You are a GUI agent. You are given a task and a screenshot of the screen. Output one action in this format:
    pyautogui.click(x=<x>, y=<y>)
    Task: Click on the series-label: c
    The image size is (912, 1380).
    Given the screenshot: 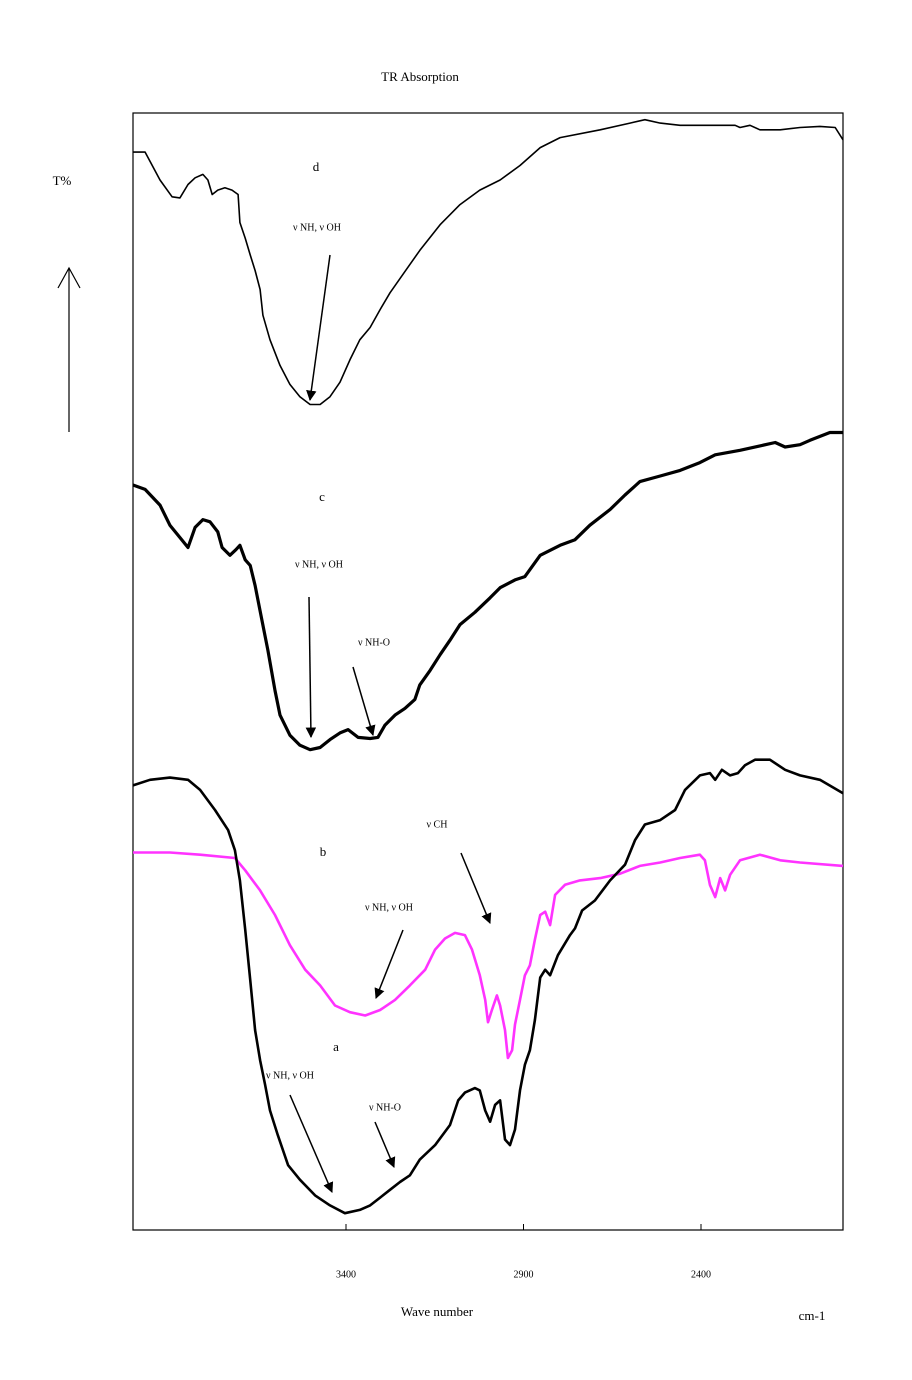 What is the action you would take?
    pyautogui.click(x=322, y=496)
    